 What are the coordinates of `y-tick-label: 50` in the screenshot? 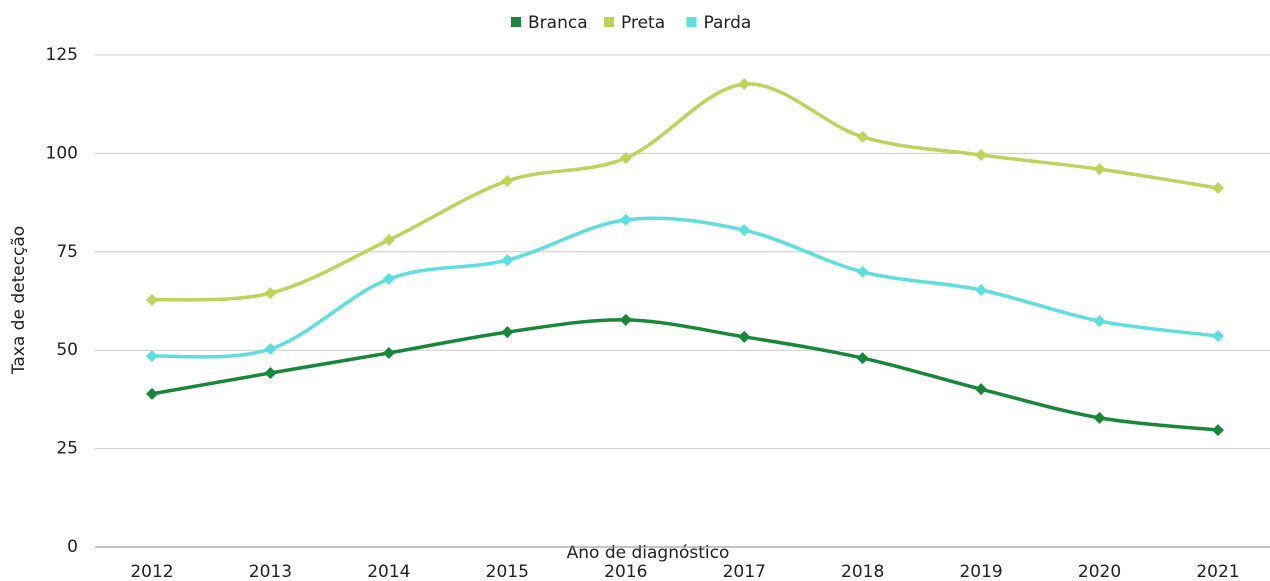 It's located at (67, 350).